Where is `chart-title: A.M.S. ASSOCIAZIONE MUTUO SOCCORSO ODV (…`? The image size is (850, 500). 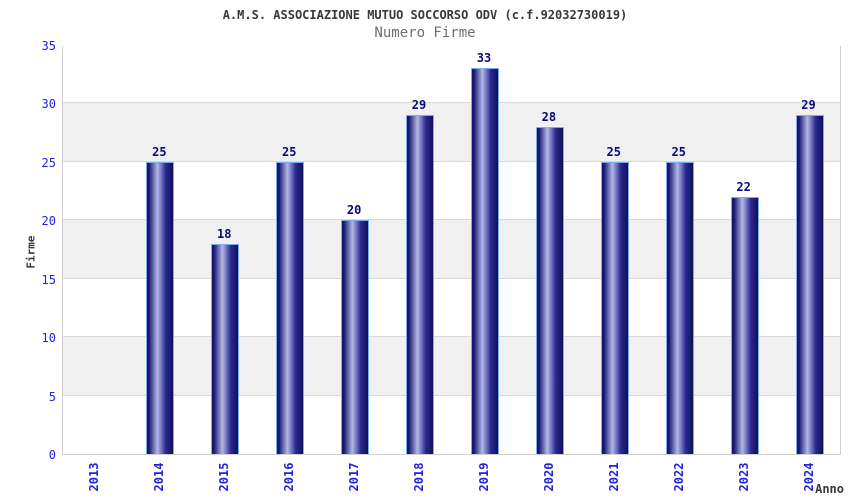
chart-title: A.M.S. ASSOCIAZIONE MUTUO SOCCORSO ODV (… is located at coordinates (425, 15).